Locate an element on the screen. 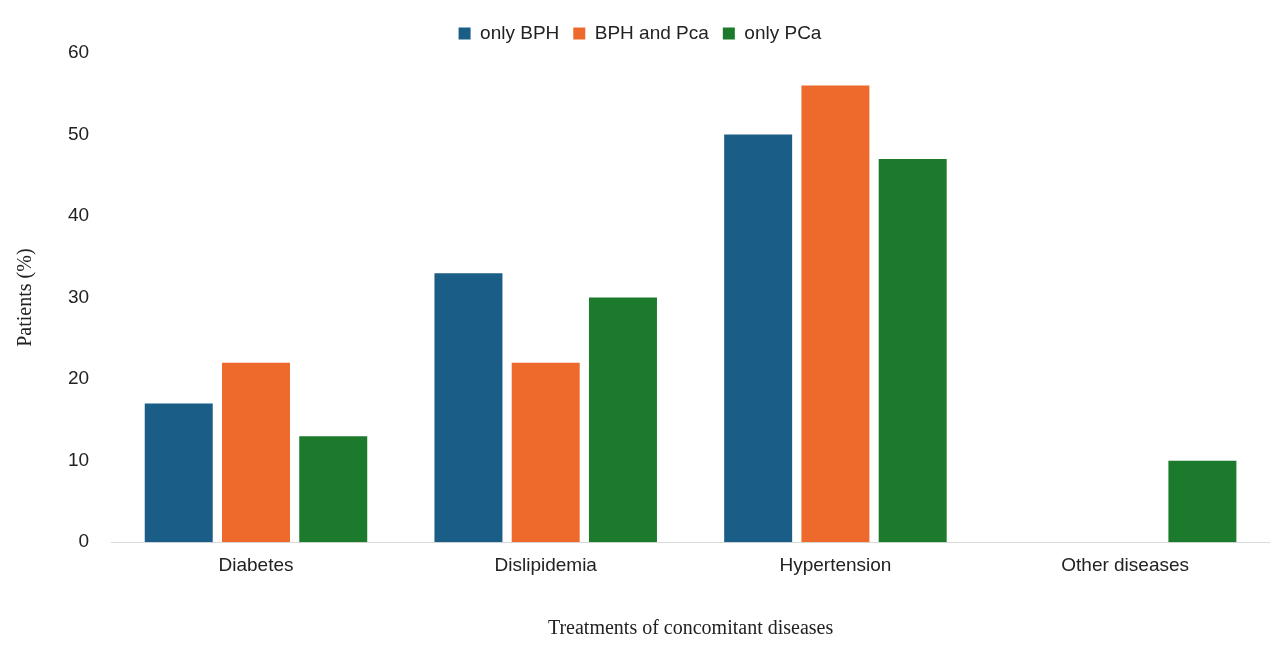 The image size is (1270, 655). x-tick-label: Other diseases is located at coordinates (1125, 564).